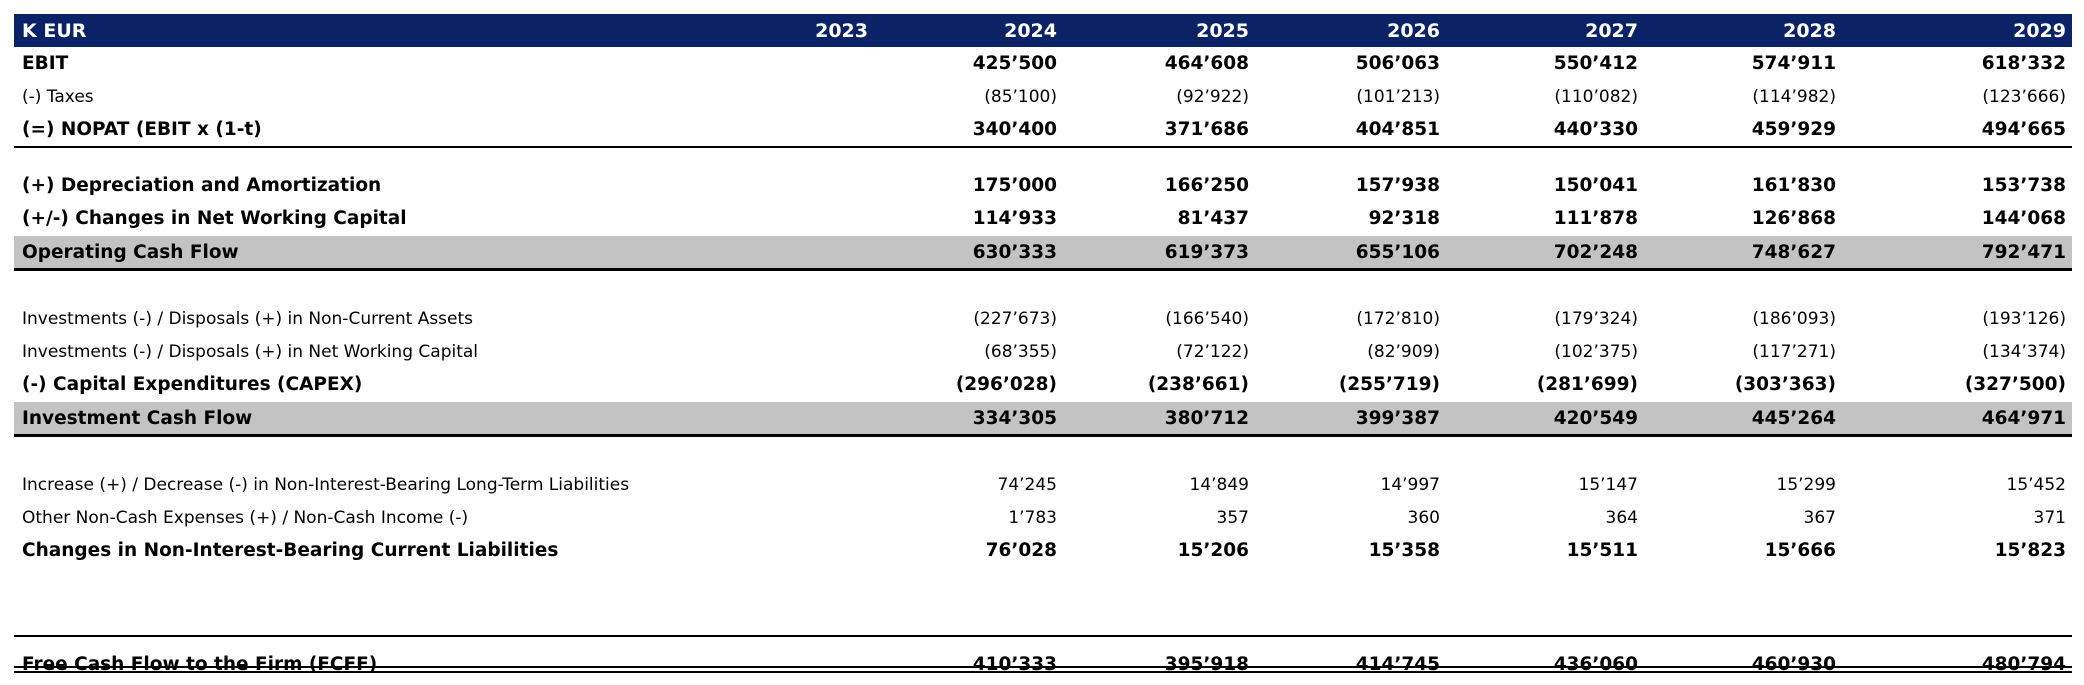 The image size is (2084, 685). Describe the element at coordinates (1389, 384) in the screenshot. I see `value-cell-2026: (255’719)` at that location.